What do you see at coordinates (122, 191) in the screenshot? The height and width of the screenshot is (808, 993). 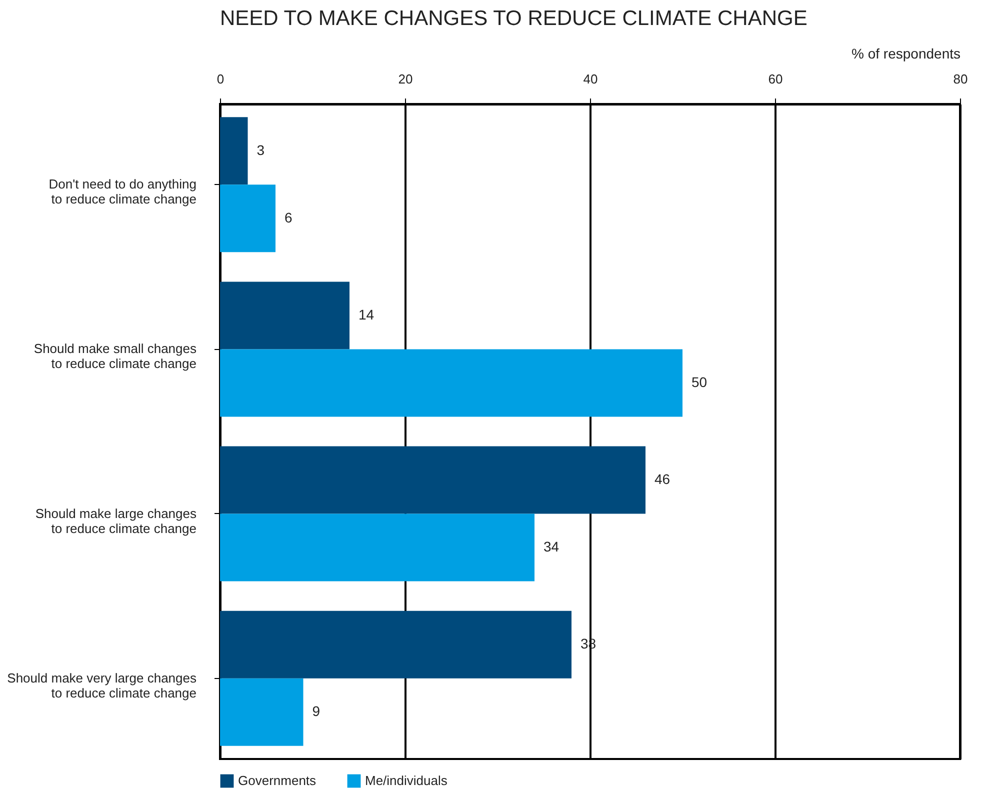 I see `y-tick-label: Don't need to do anything to reduce climate change` at bounding box center [122, 191].